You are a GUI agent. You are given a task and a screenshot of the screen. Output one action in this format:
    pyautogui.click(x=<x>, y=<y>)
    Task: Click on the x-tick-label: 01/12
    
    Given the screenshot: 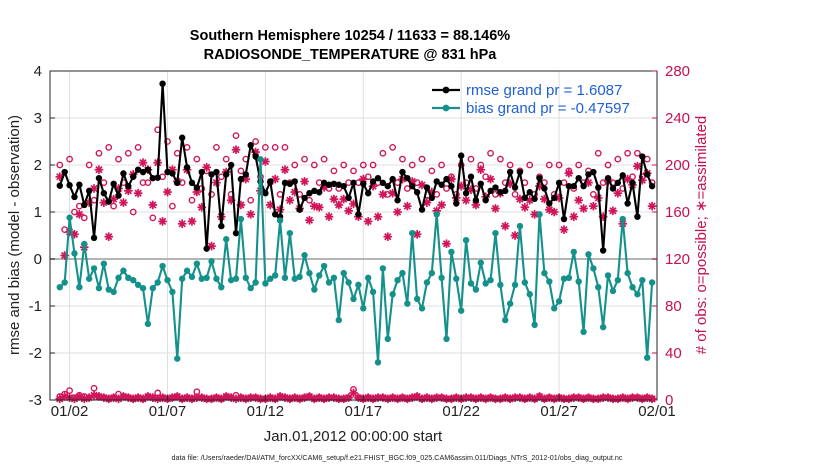 What is the action you would take?
    pyautogui.click(x=266, y=411)
    